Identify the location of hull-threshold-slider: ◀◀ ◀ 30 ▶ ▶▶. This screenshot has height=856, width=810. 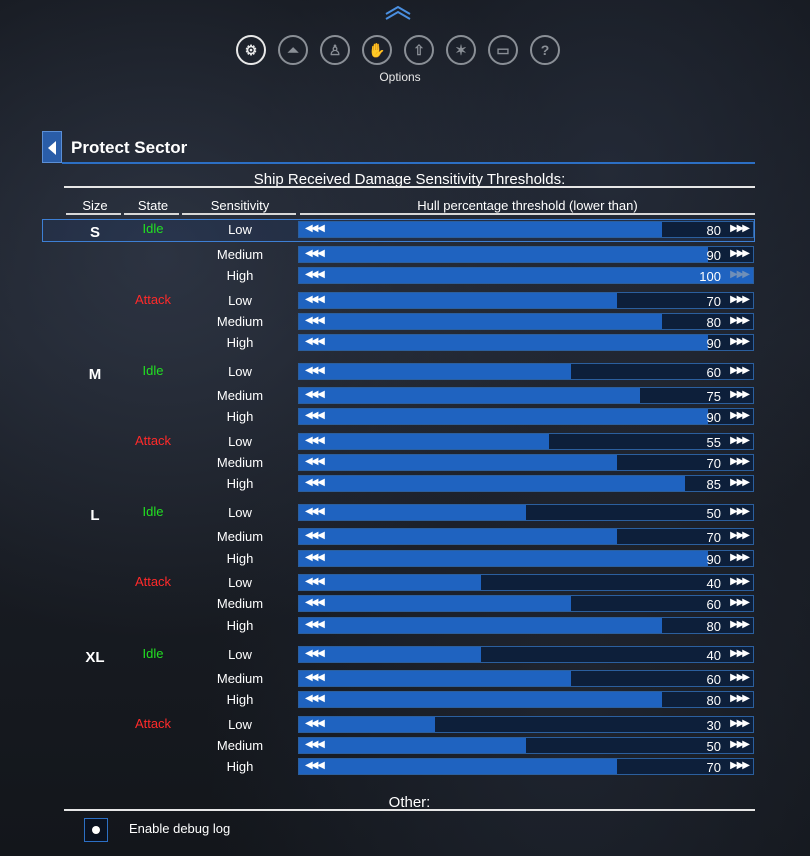
(526, 724).